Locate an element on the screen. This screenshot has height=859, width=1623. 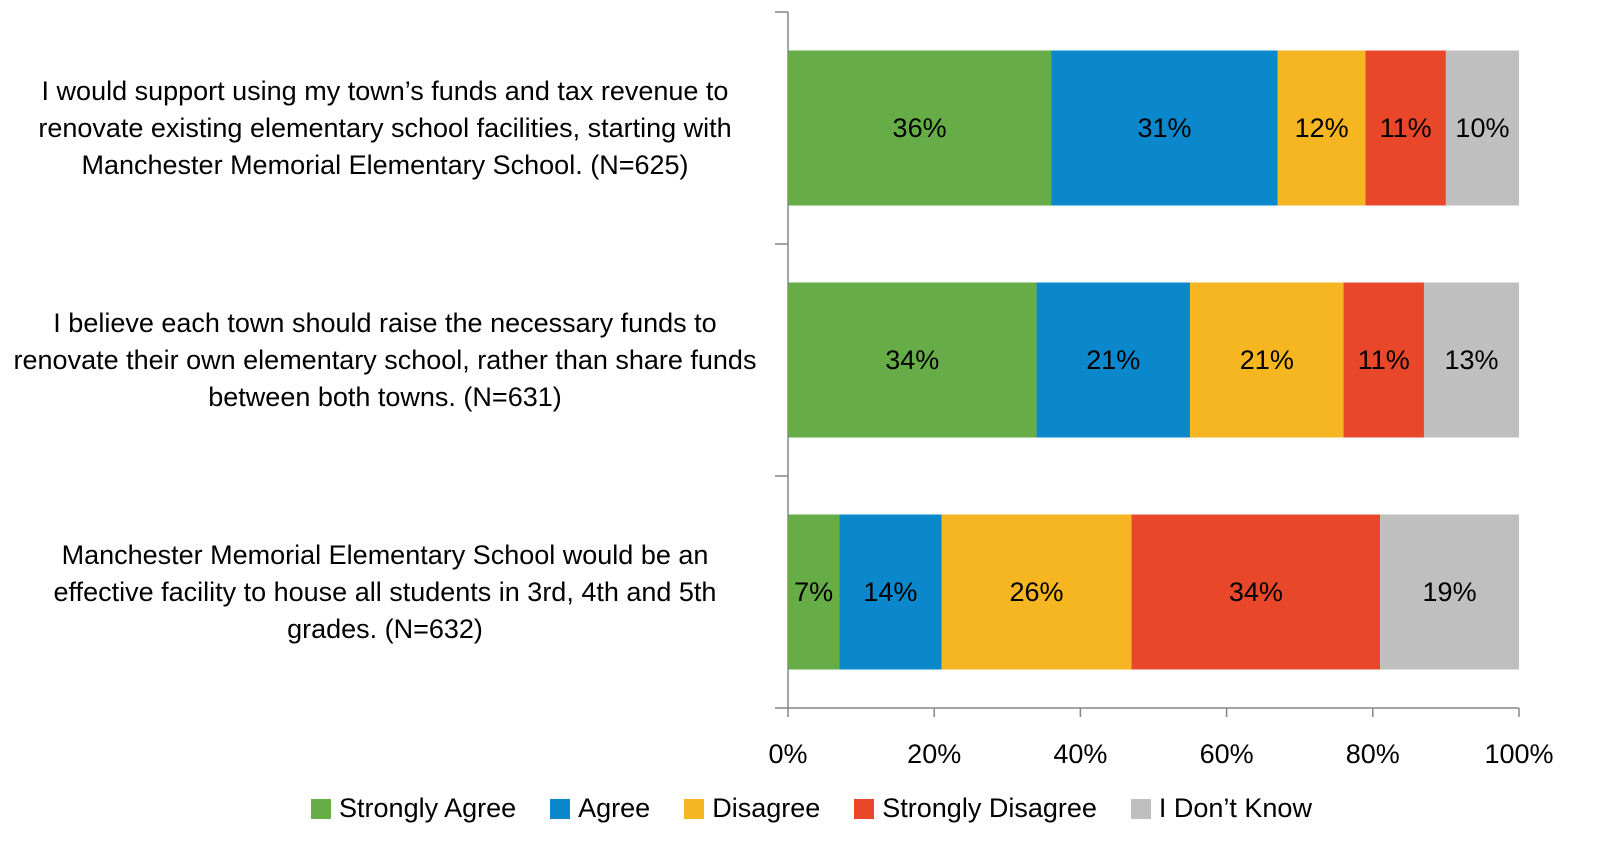
legend-label: I Don’t Know is located at coordinates (1235, 808).